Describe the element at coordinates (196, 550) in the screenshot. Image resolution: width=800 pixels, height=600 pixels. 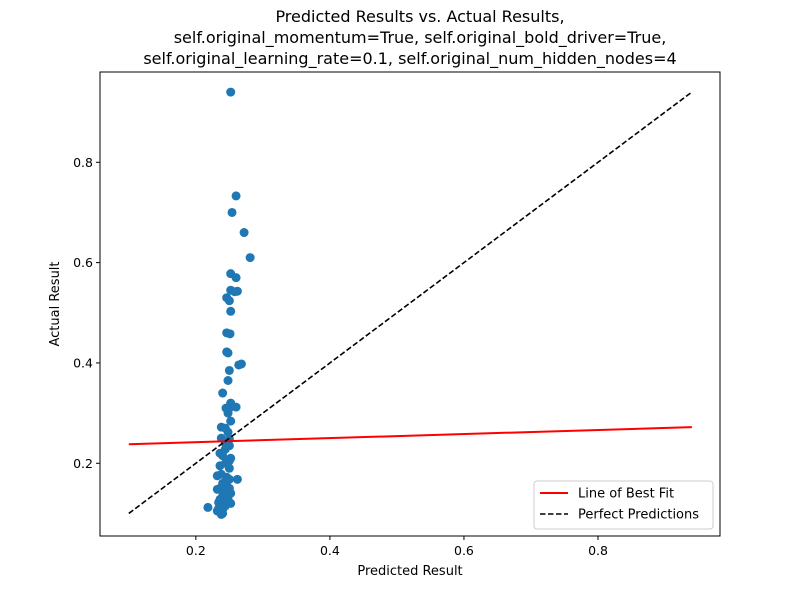
I see `x-tick-label: 0.2` at that location.